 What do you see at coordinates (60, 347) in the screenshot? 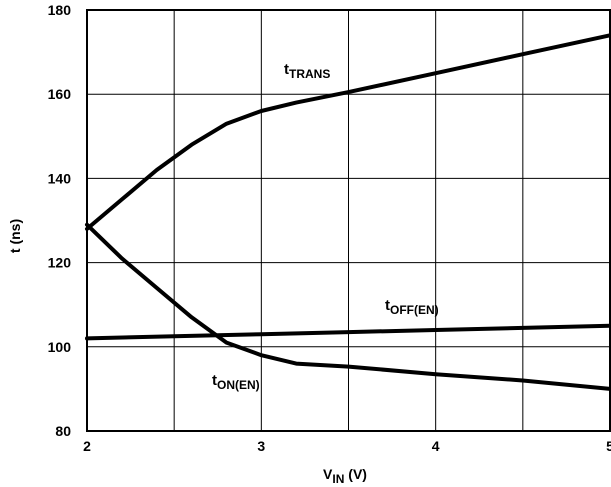
I see `y-tick-label: 100` at bounding box center [60, 347].